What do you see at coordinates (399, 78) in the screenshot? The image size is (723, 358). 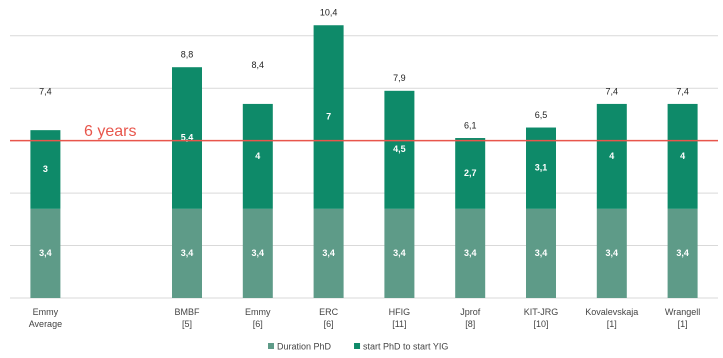 I see `total-label: 7,9` at bounding box center [399, 78].